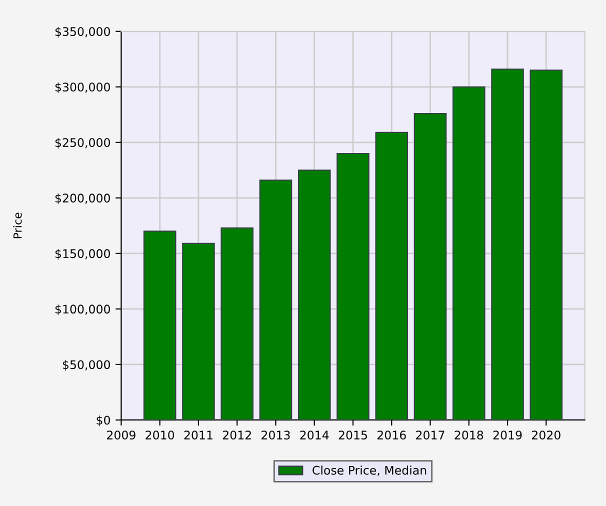 The image size is (606, 506). What do you see at coordinates (314, 435) in the screenshot?
I see `x-tick-label: 2014` at bounding box center [314, 435].